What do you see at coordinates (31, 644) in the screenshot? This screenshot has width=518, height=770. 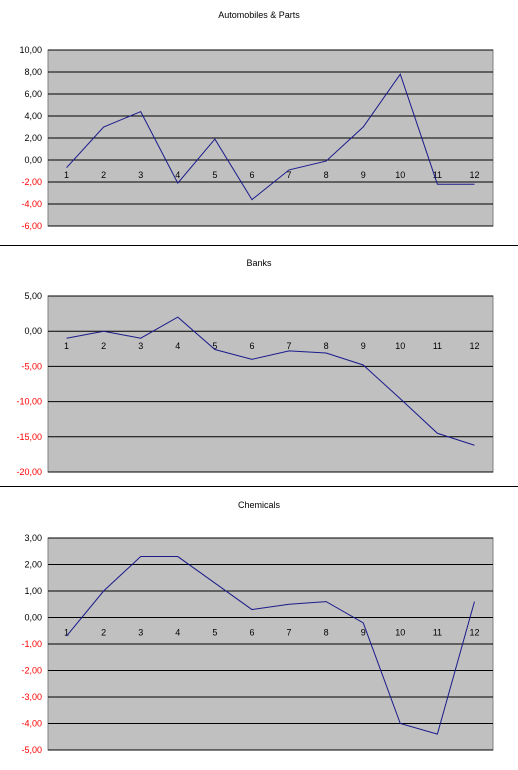 I see `y-tick-label: -1,00` at bounding box center [31, 644].